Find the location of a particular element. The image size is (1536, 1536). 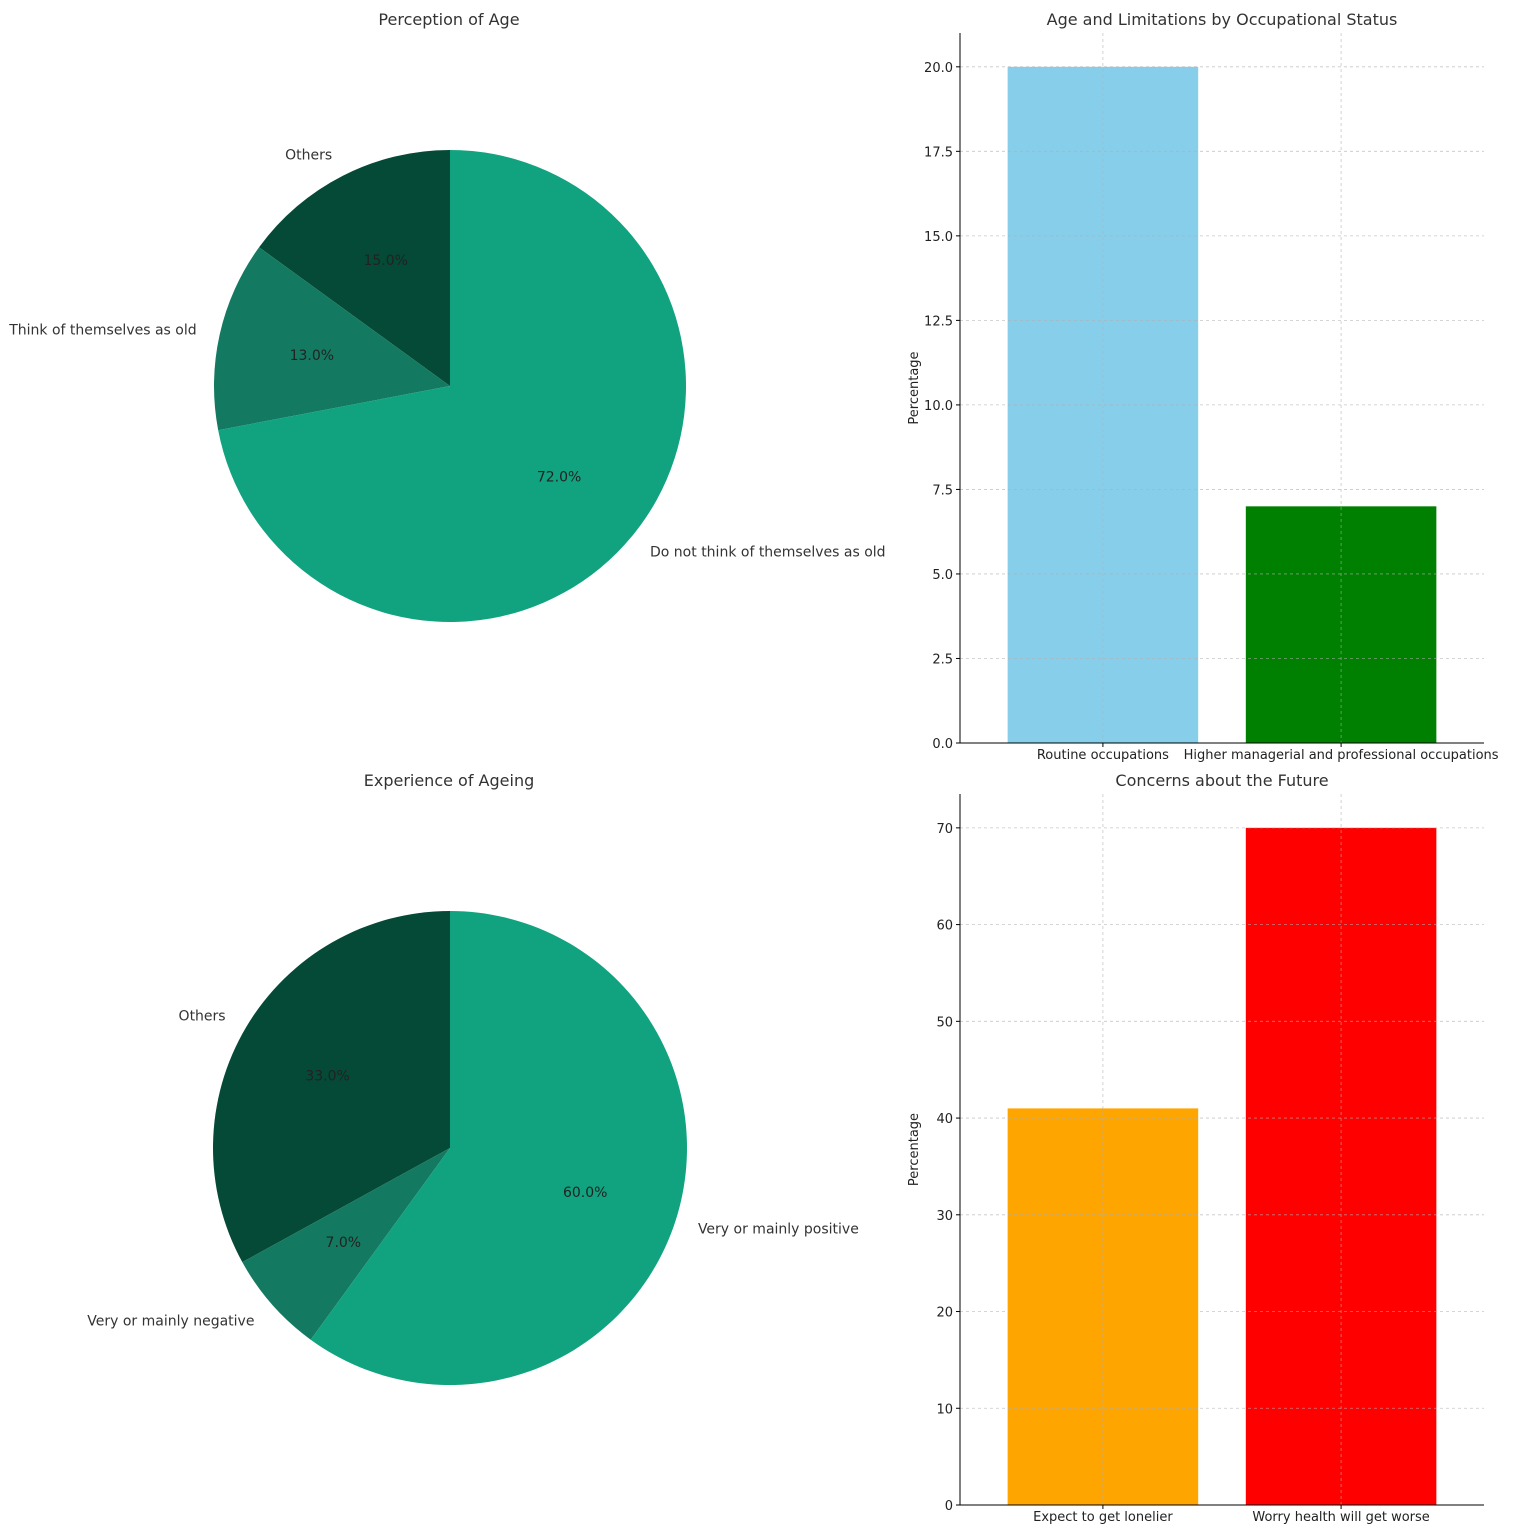

pie-slice-label: Think of themselves as old is located at coordinates (102, 330).